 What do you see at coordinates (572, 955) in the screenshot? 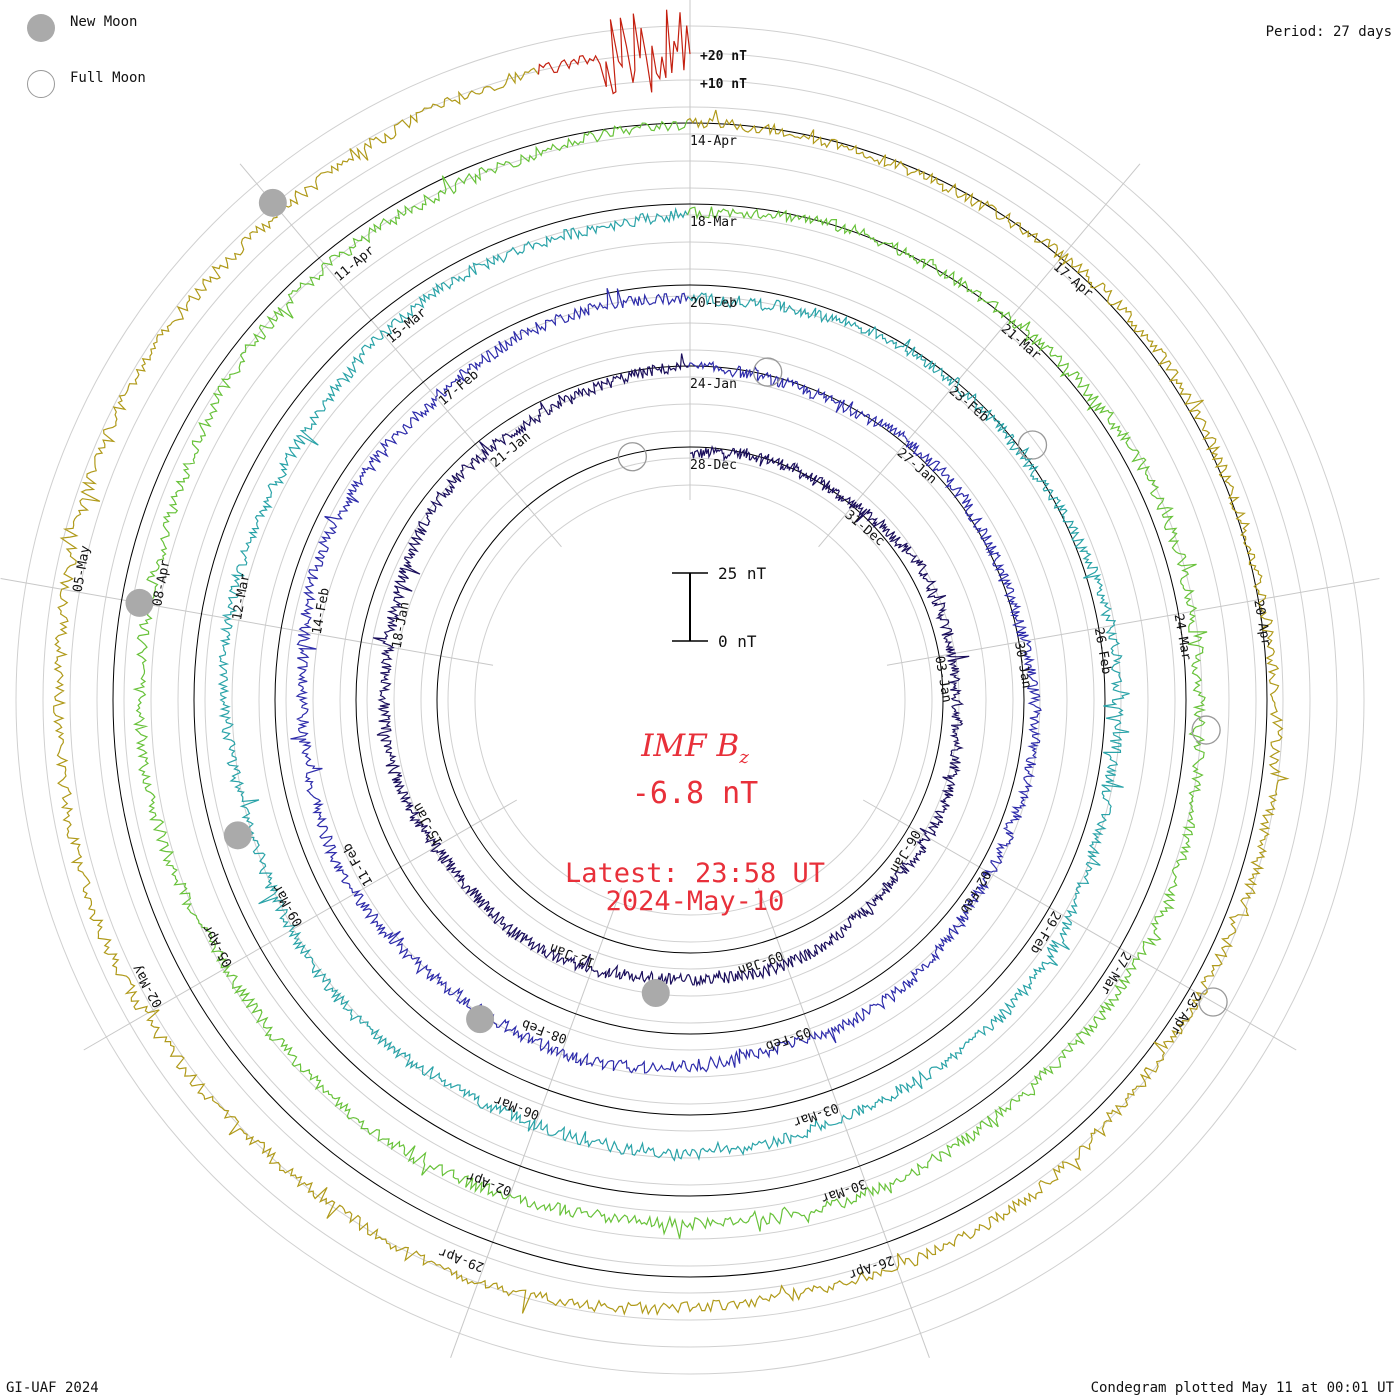
I see `date-label: 12-Jan` at bounding box center [572, 955].